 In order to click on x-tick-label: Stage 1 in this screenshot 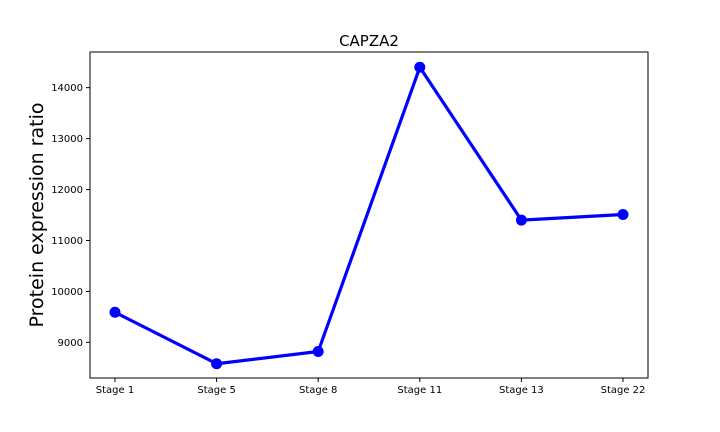, I will do `click(115, 390)`.